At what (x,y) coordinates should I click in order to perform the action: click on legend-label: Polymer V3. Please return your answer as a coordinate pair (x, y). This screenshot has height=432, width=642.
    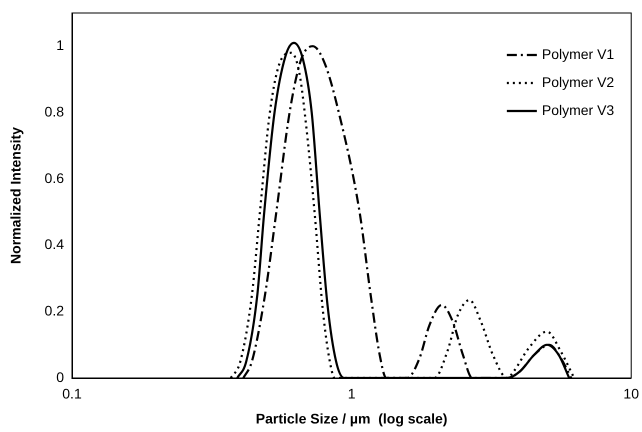
    Looking at the image, I should click on (578, 110).